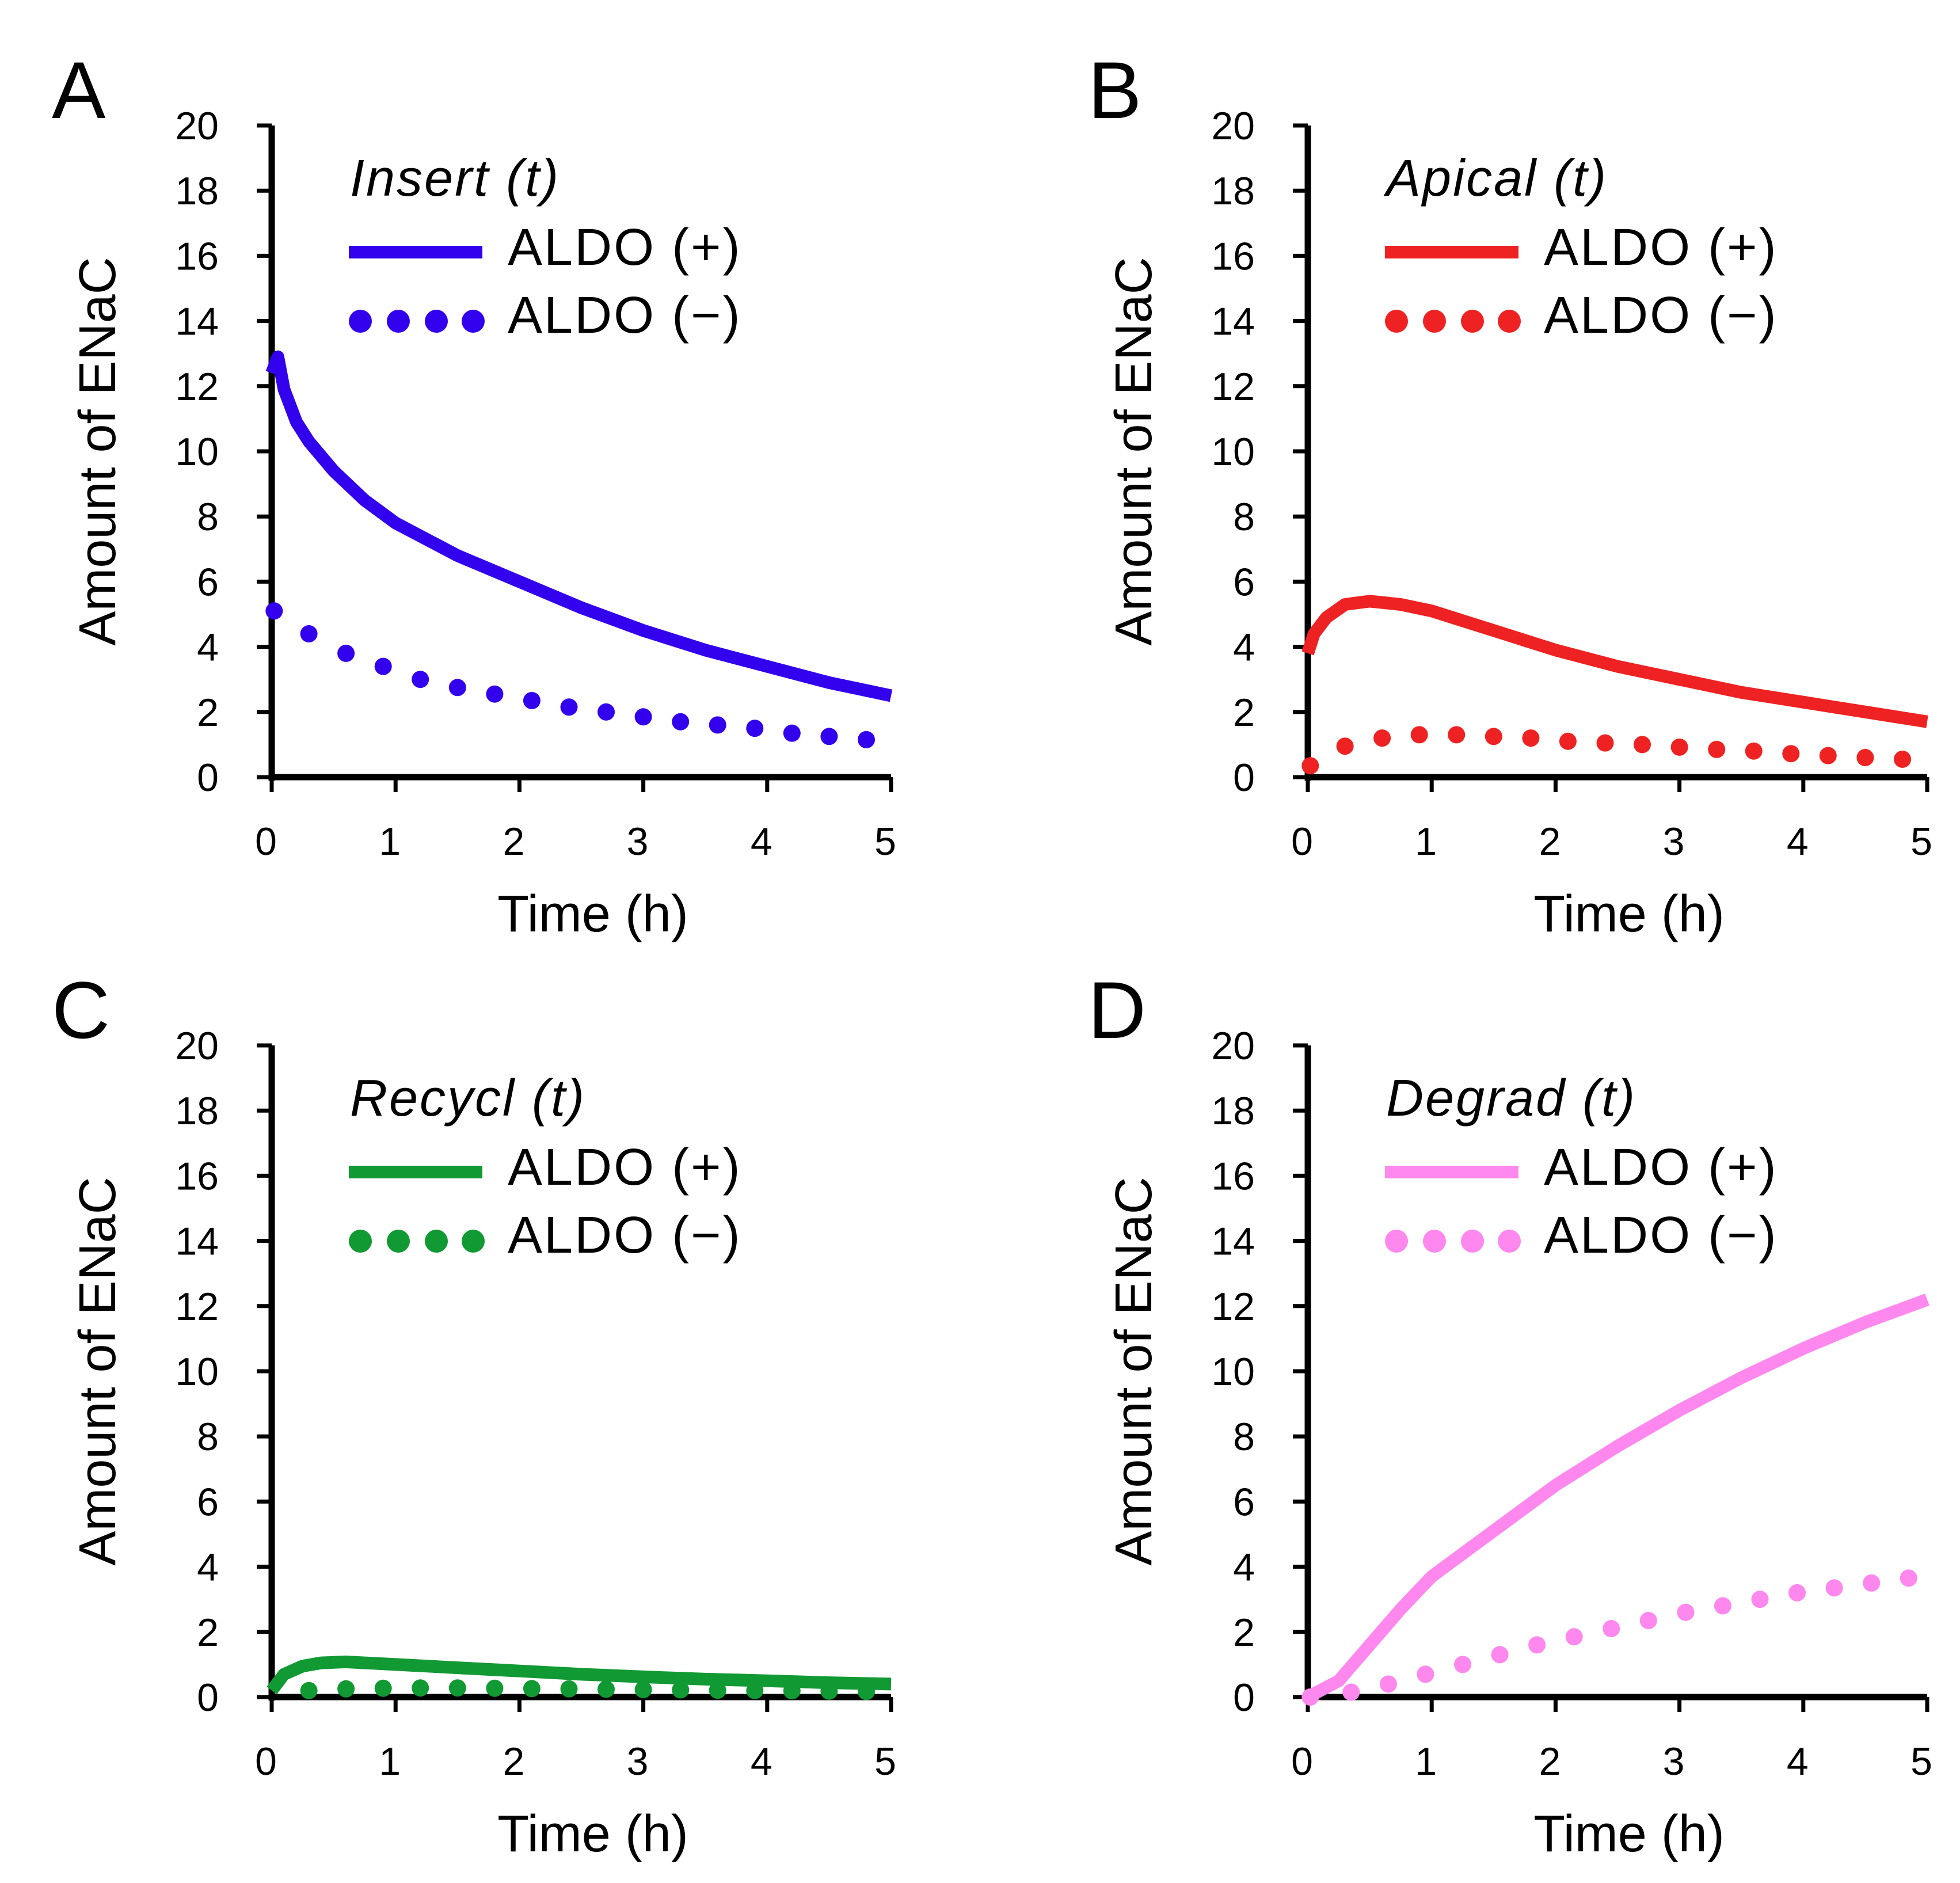 The width and height of the screenshot is (1960, 1883). Describe the element at coordinates (1114, 90) in the screenshot. I see `panel-label: B` at that location.